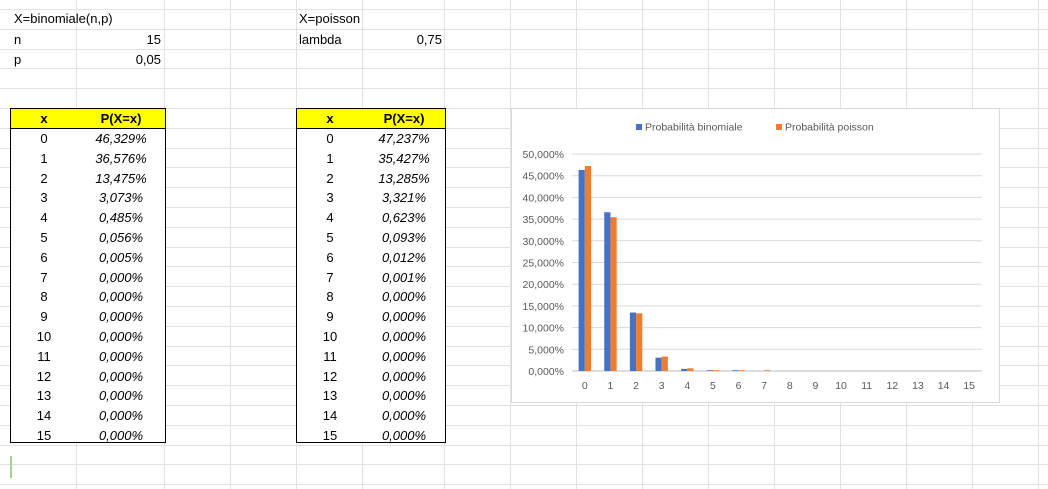 The width and height of the screenshot is (1048, 489). I want to click on p-label: p, so click(18, 59).